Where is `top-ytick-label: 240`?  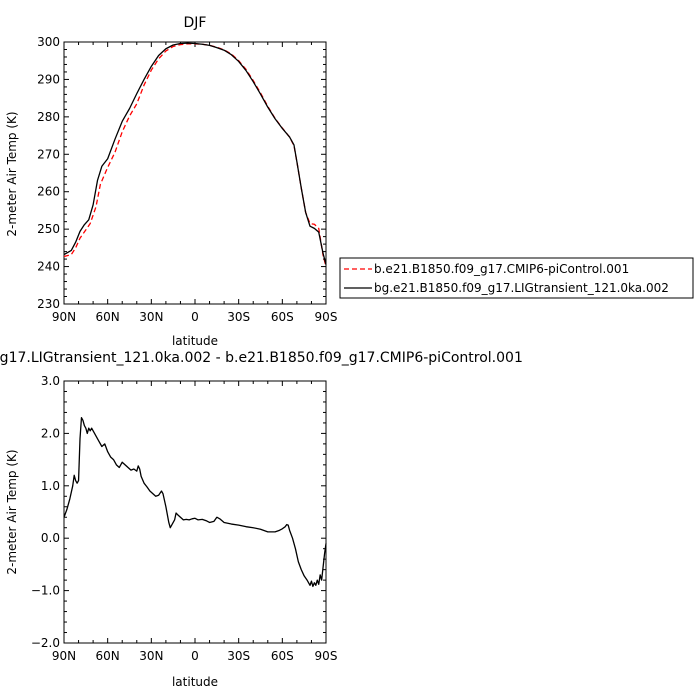 top-ytick-label: 240 is located at coordinates (48, 267).